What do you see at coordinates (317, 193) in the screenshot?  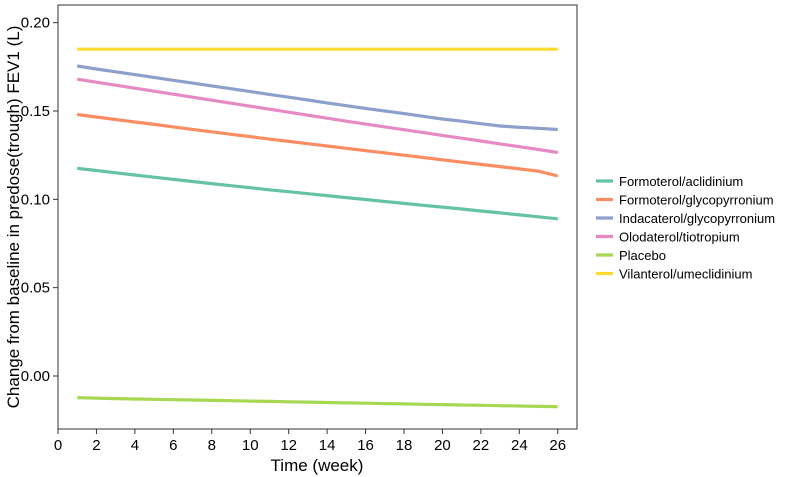 I see `series-line-formoterol-aclidinium` at bounding box center [317, 193].